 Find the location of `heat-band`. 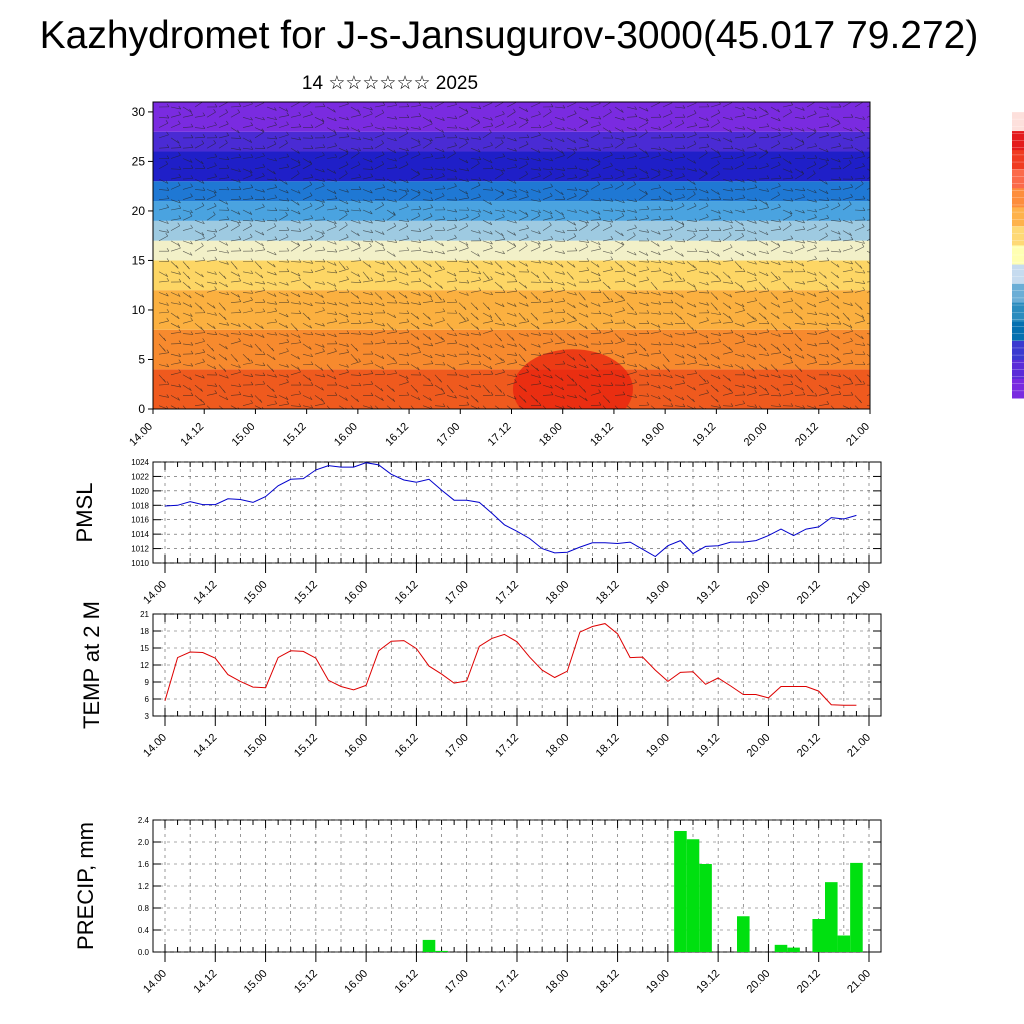

heat-band is located at coordinates (511, 250).